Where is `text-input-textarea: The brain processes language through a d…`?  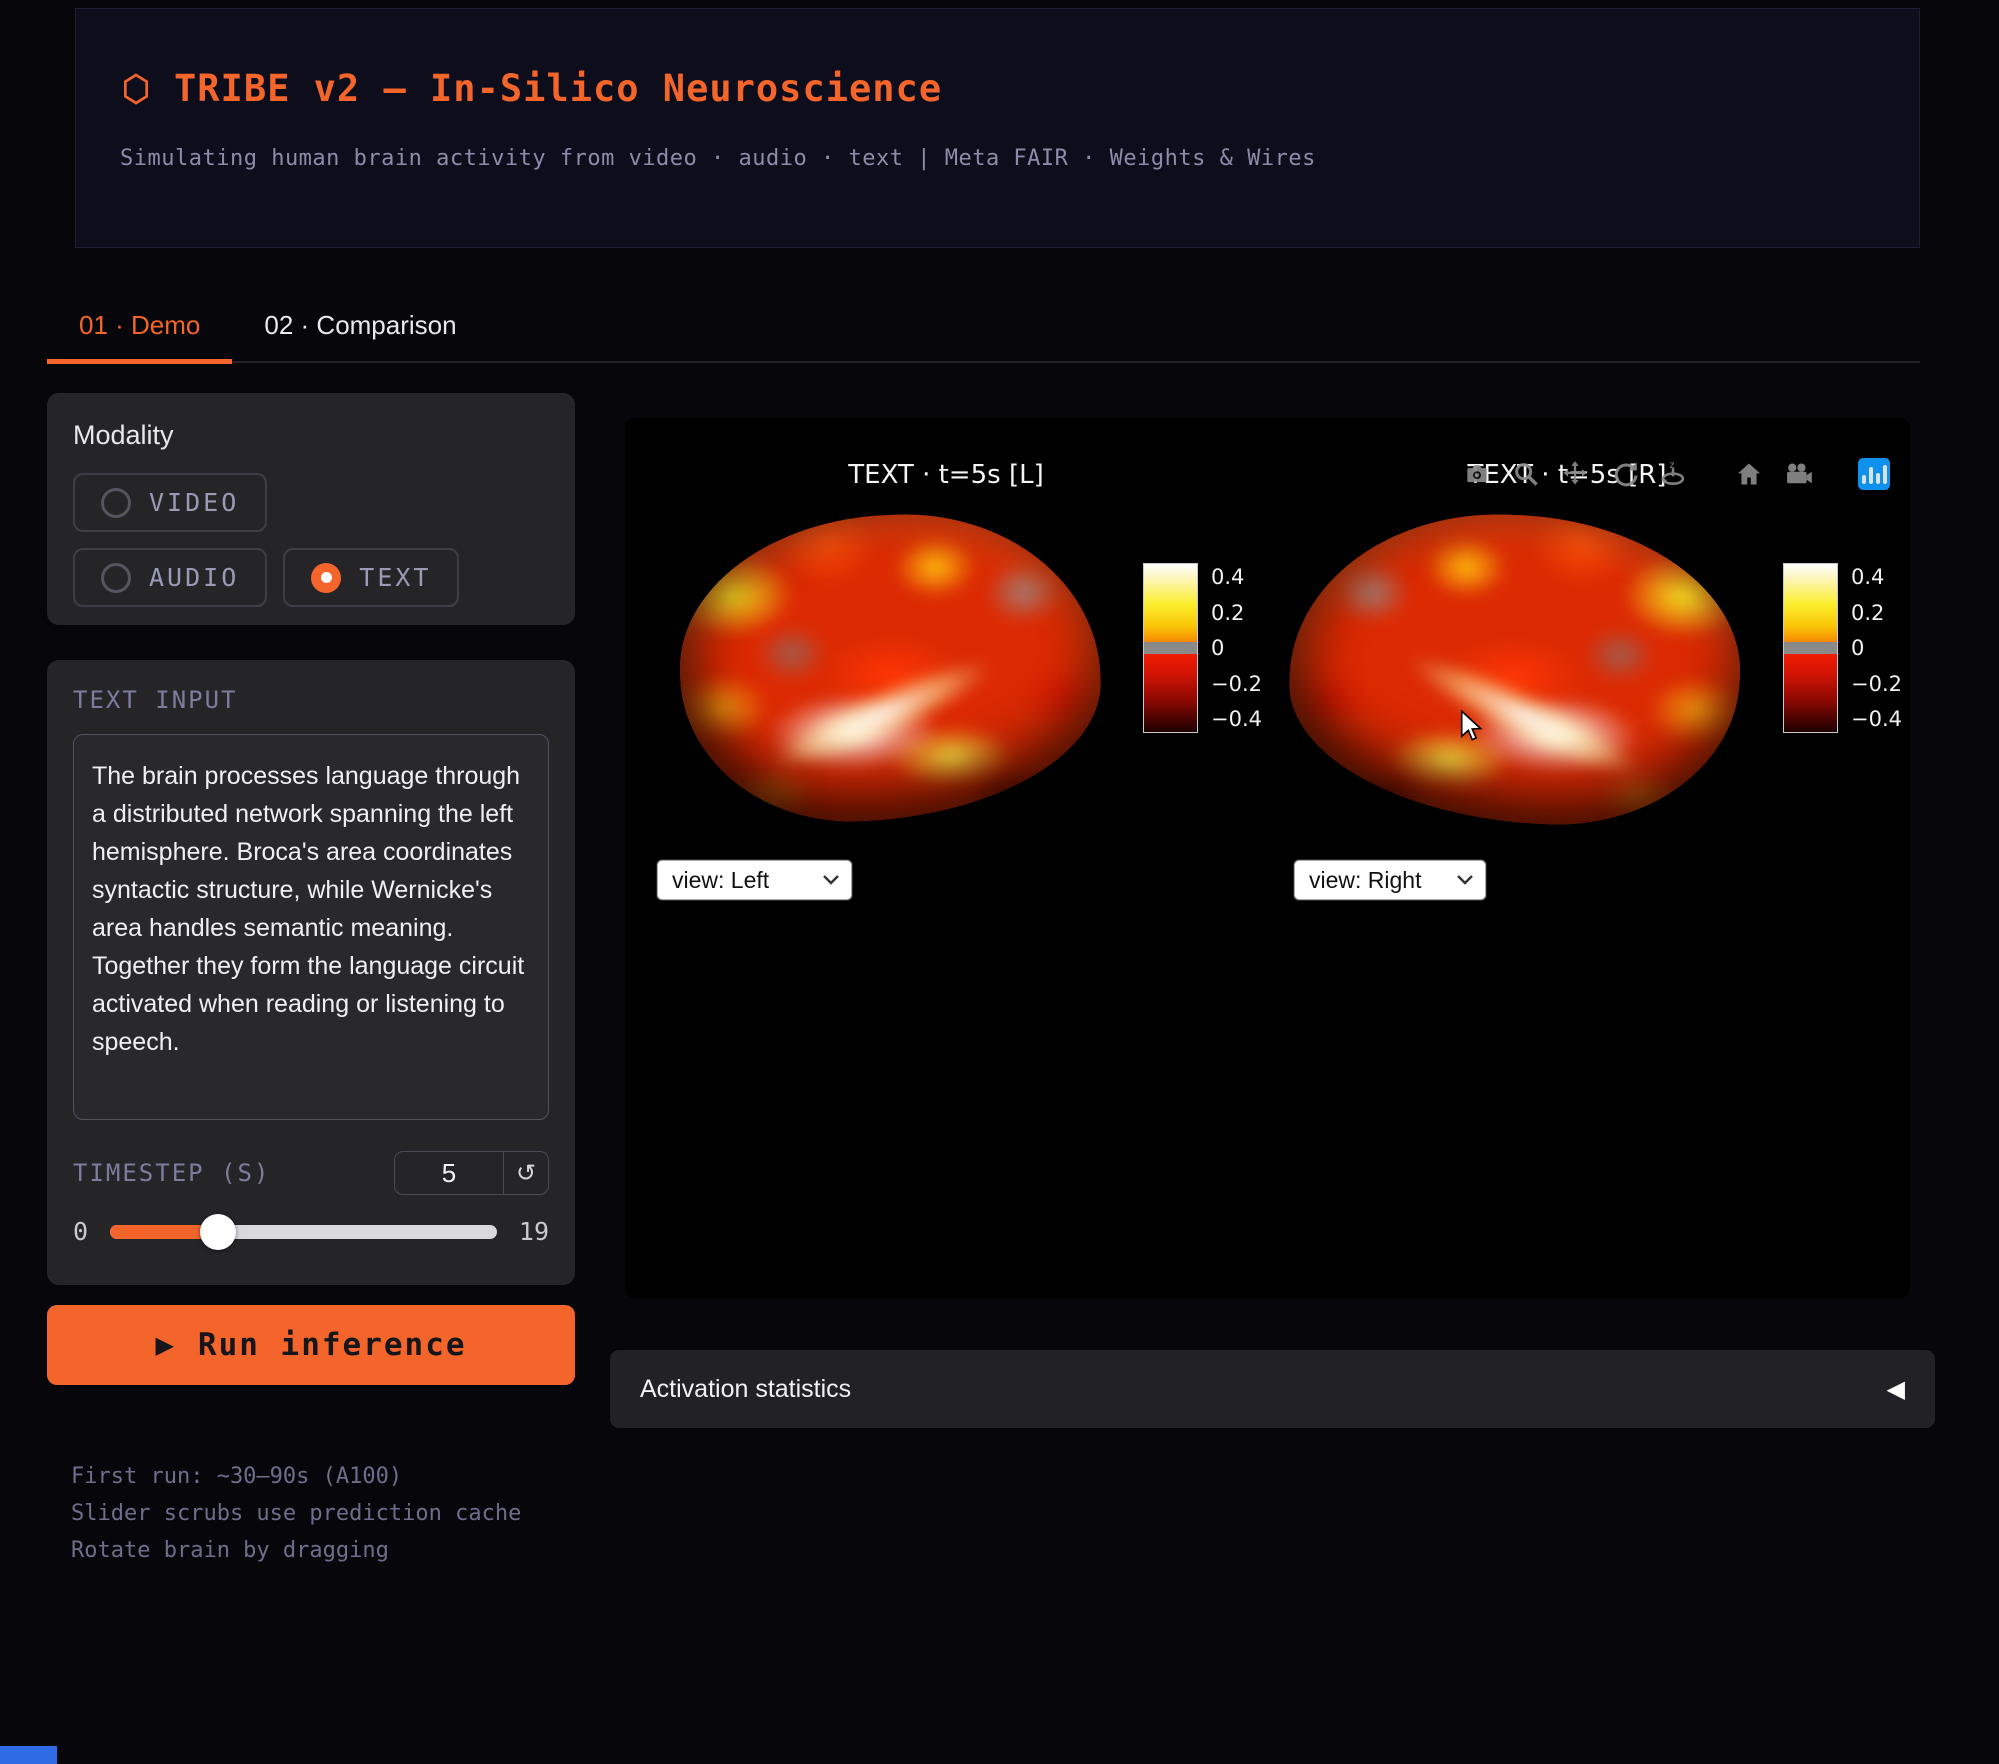
text-input-textarea: The brain processes language through a d… is located at coordinates (311, 927).